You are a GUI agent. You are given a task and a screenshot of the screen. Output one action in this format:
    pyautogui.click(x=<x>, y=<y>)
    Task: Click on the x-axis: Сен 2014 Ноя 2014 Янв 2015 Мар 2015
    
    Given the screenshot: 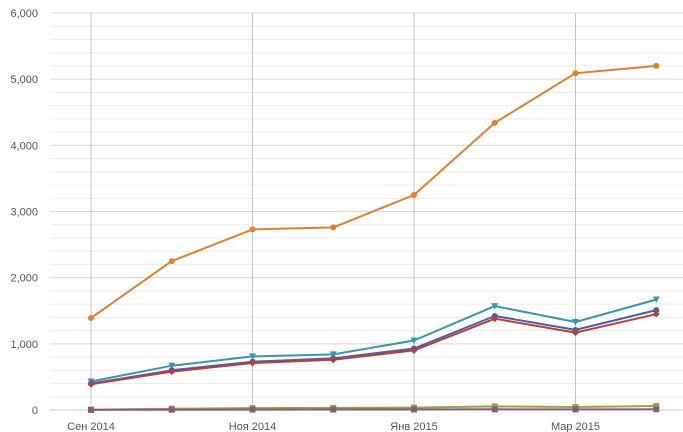 What is the action you would take?
    pyautogui.click(x=333, y=426)
    